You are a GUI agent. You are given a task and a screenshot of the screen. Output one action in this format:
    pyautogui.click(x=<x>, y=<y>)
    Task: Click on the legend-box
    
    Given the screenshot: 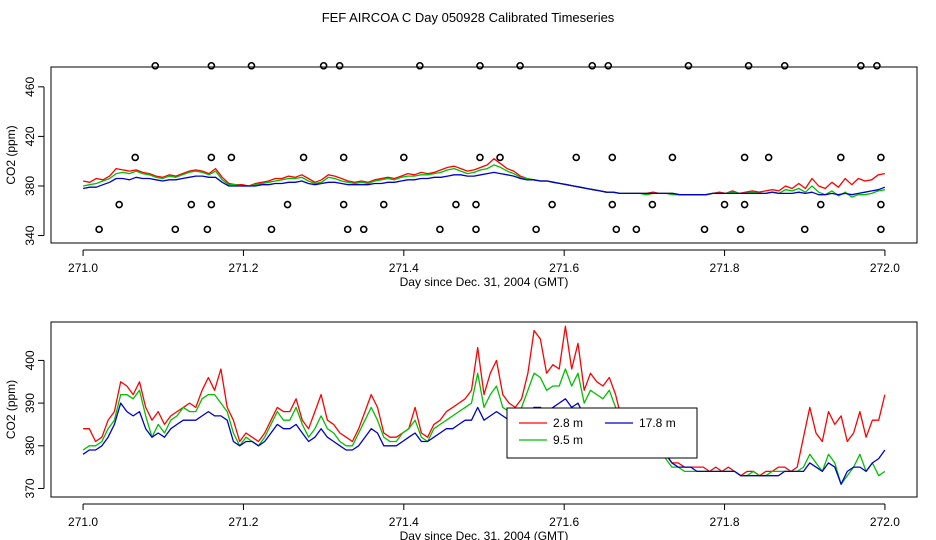 What is the action you would take?
    pyautogui.click(x=602, y=433)
    